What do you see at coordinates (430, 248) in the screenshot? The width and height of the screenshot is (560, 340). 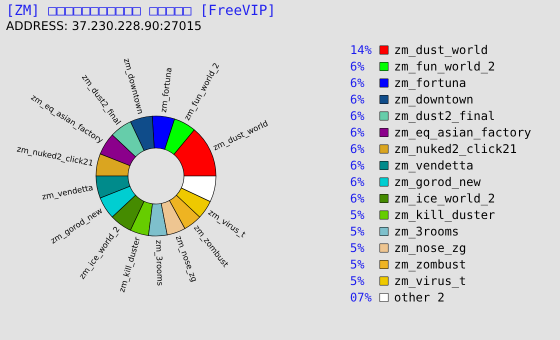 I see `legend-label: zm_nose_zg` at bounding box center [430, 248].